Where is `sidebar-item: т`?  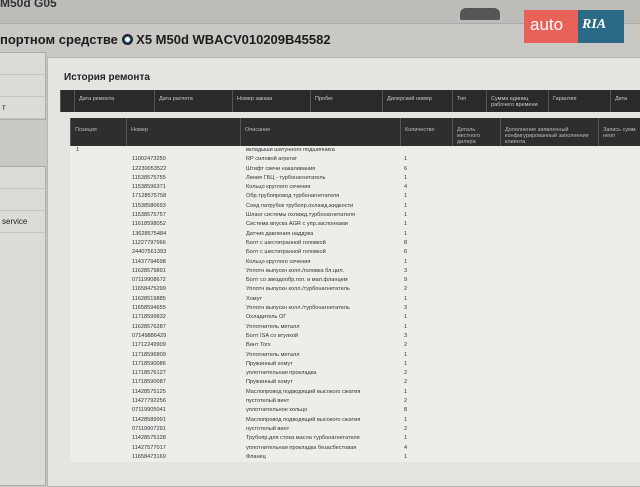 sidebar-item: т is located at coordinates (22, 108).